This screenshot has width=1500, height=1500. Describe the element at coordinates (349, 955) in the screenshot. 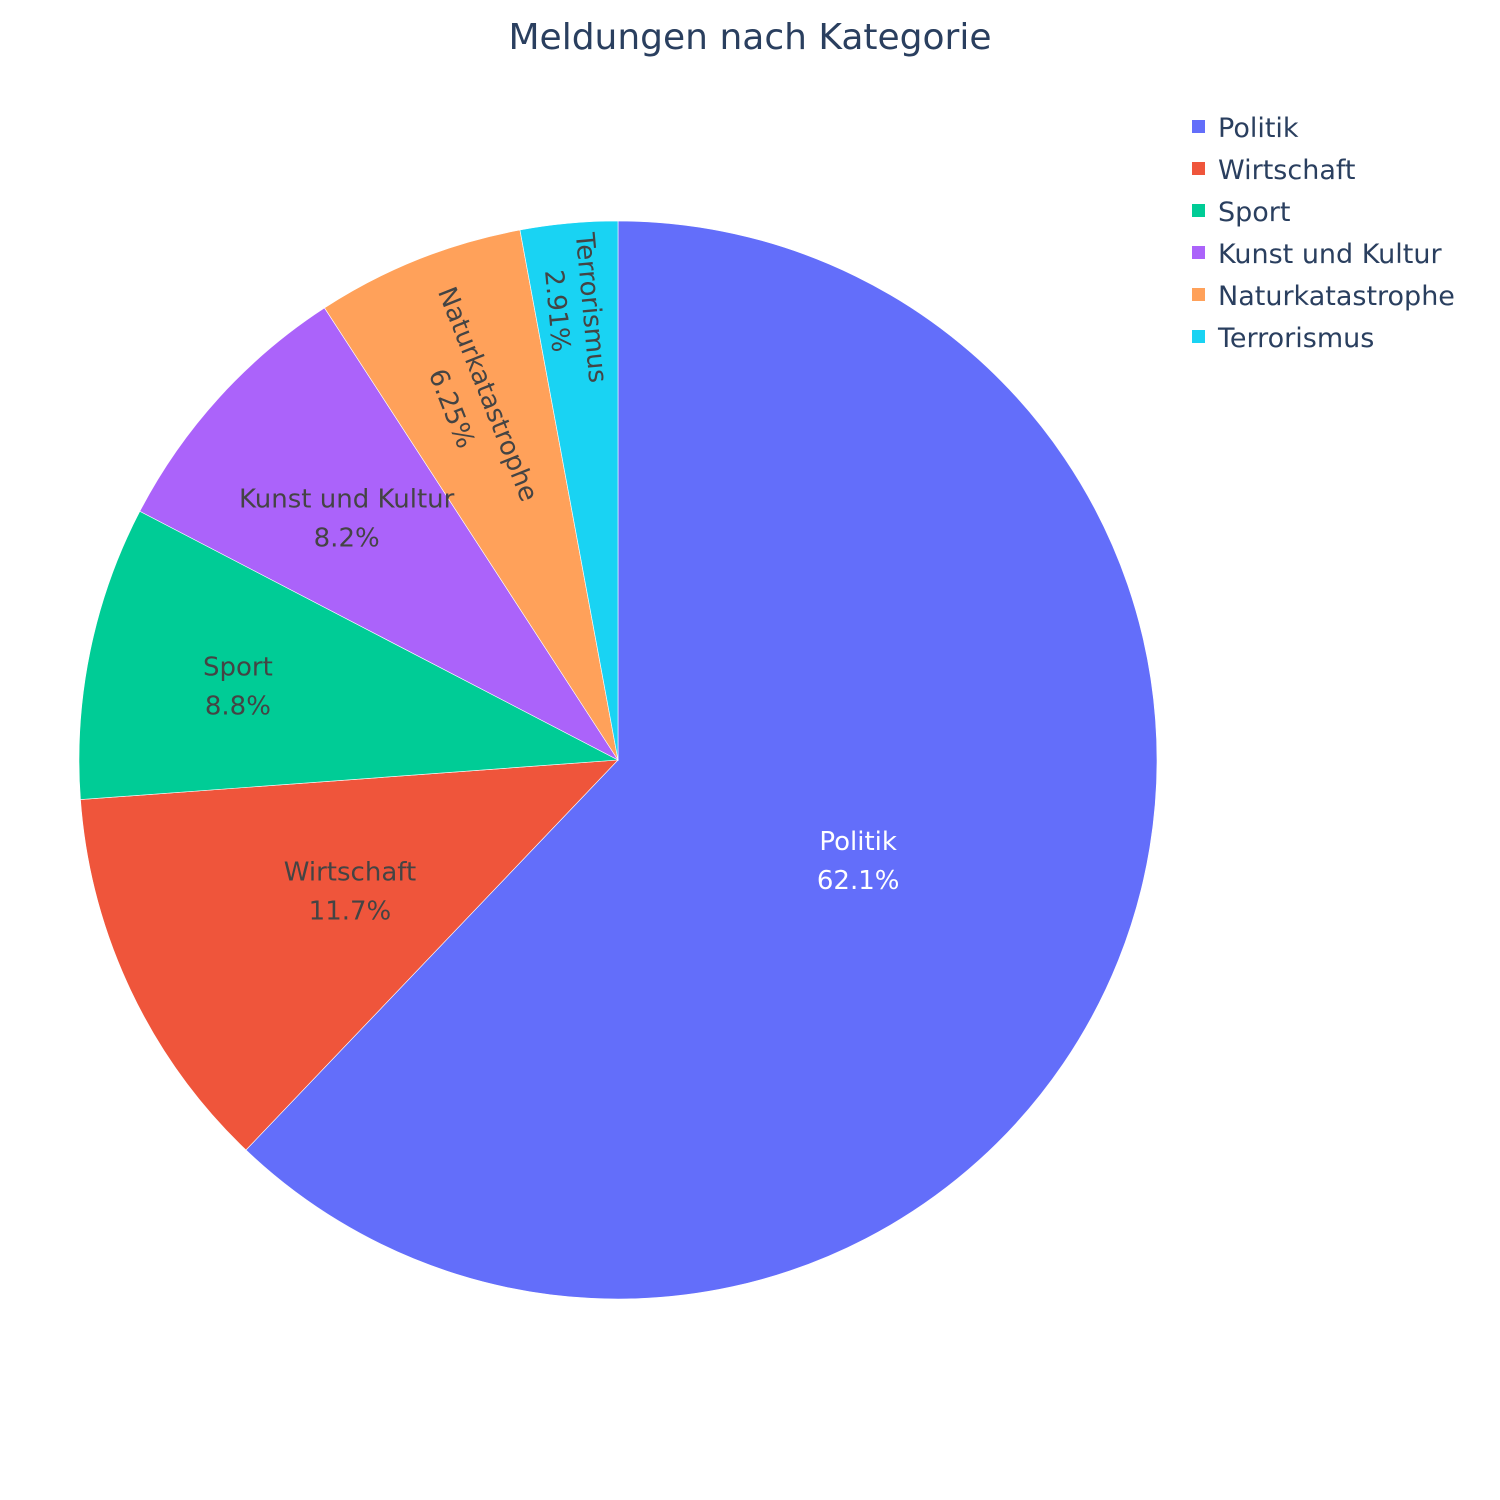

I see `pie-slice-wirtschaft` at that location.